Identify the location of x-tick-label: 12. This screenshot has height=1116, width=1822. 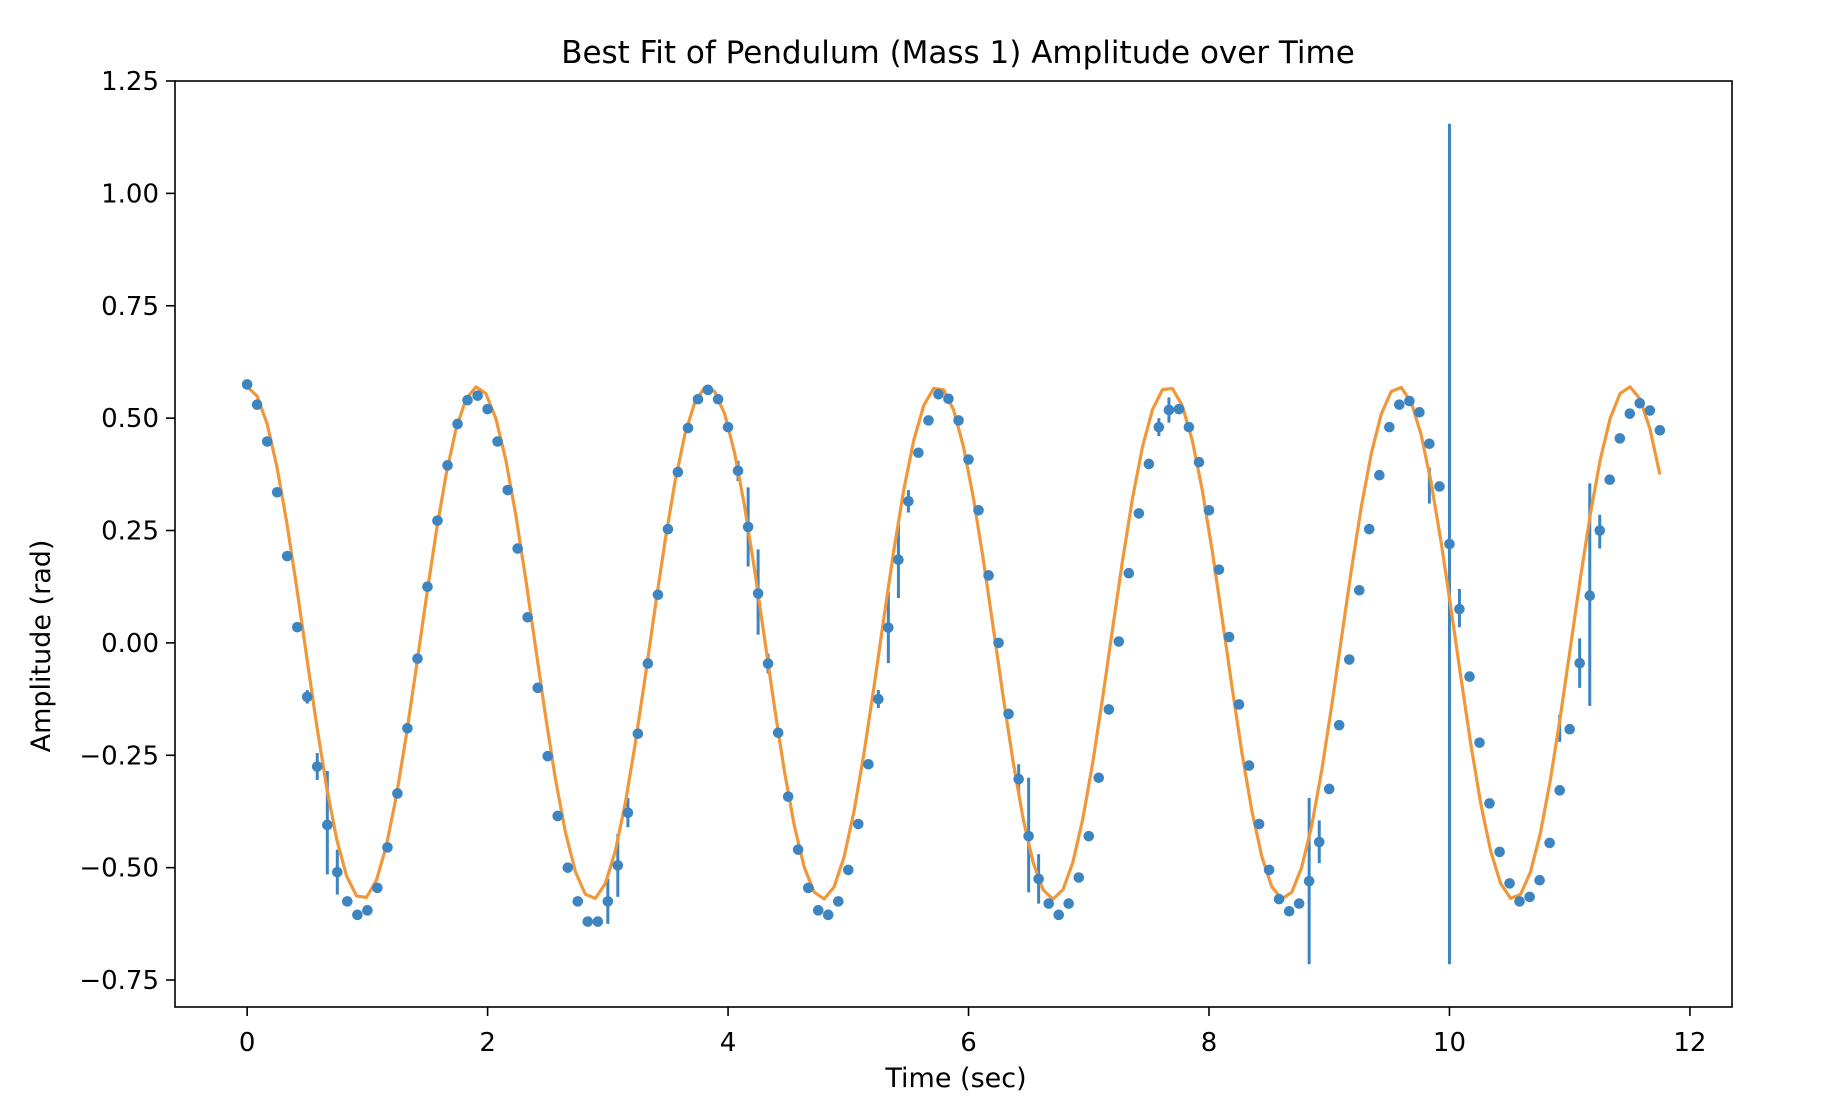
(1689, 1043).